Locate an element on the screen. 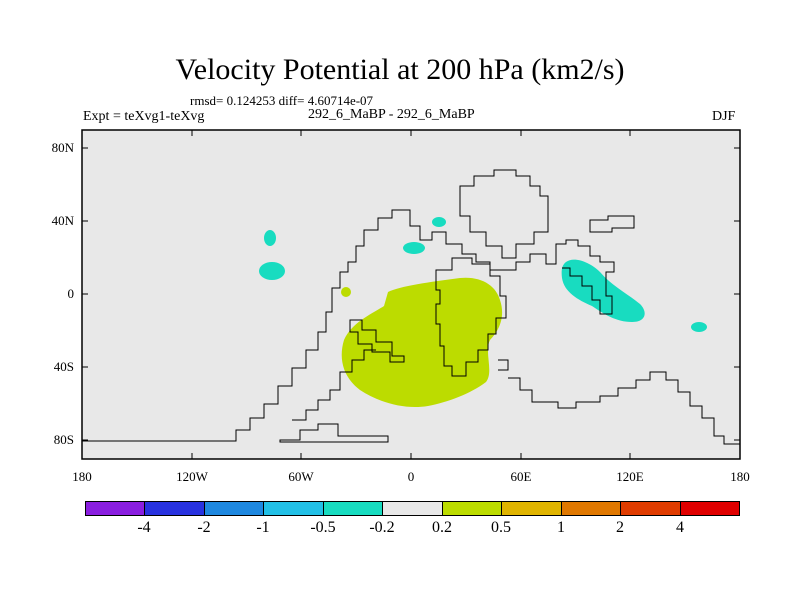 Image resolution: width=800 pixels, height=600 pixels. colorbar is located at coordinates (412, 508).